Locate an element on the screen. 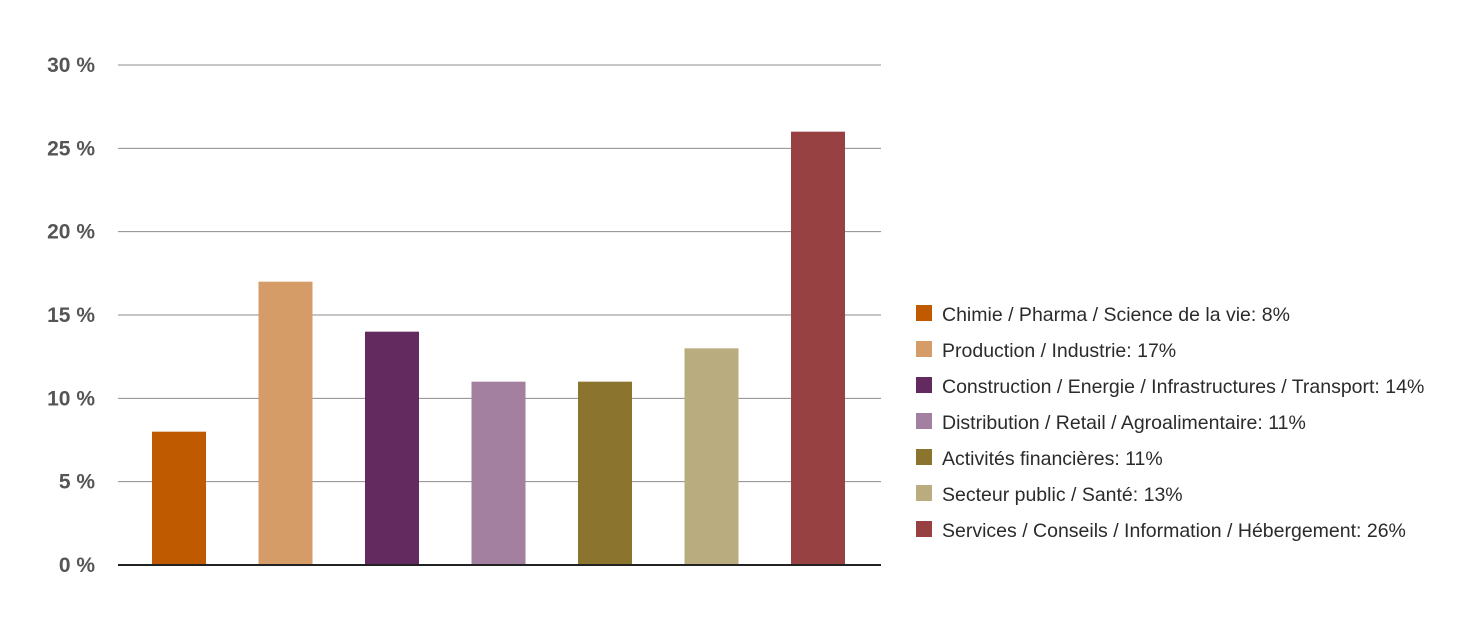 The width and height of the screenshot is (1462, 625). legend-label: Production / Industrie: 17% is located at coordinates (1059, 351).